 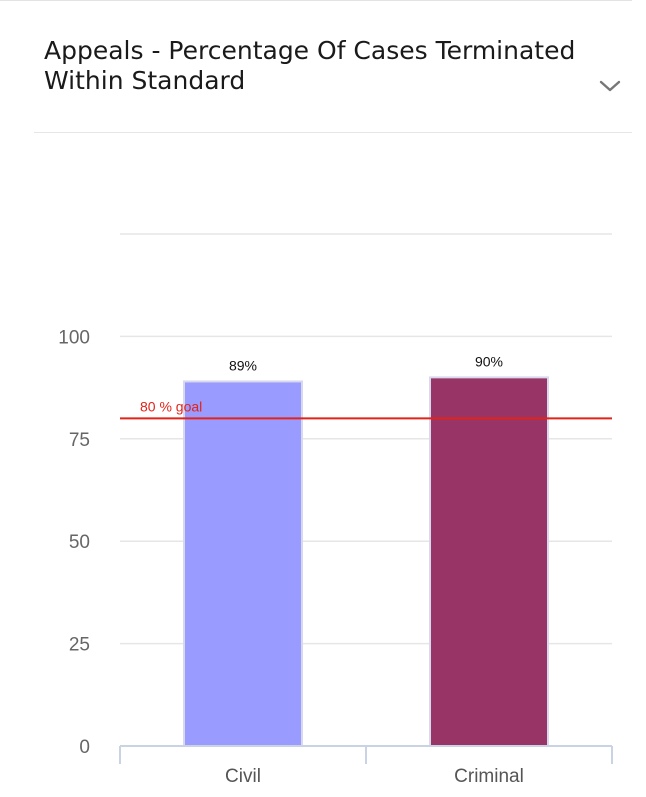 What do you see at coordinates (243, 365) in the screenshot?
I see `data-label: 89%` at bounding box center [243, 365].